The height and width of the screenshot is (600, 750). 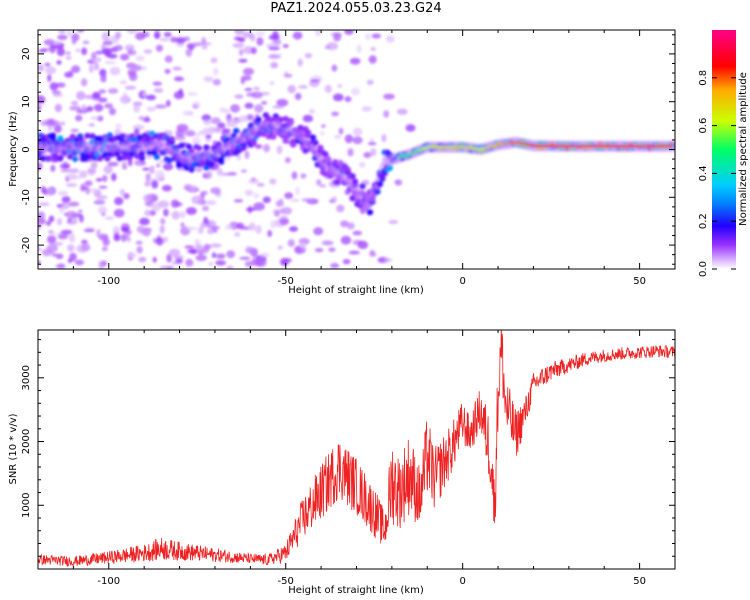 I want to click on y-tick-label: 3000, so click(x=26, y=377).